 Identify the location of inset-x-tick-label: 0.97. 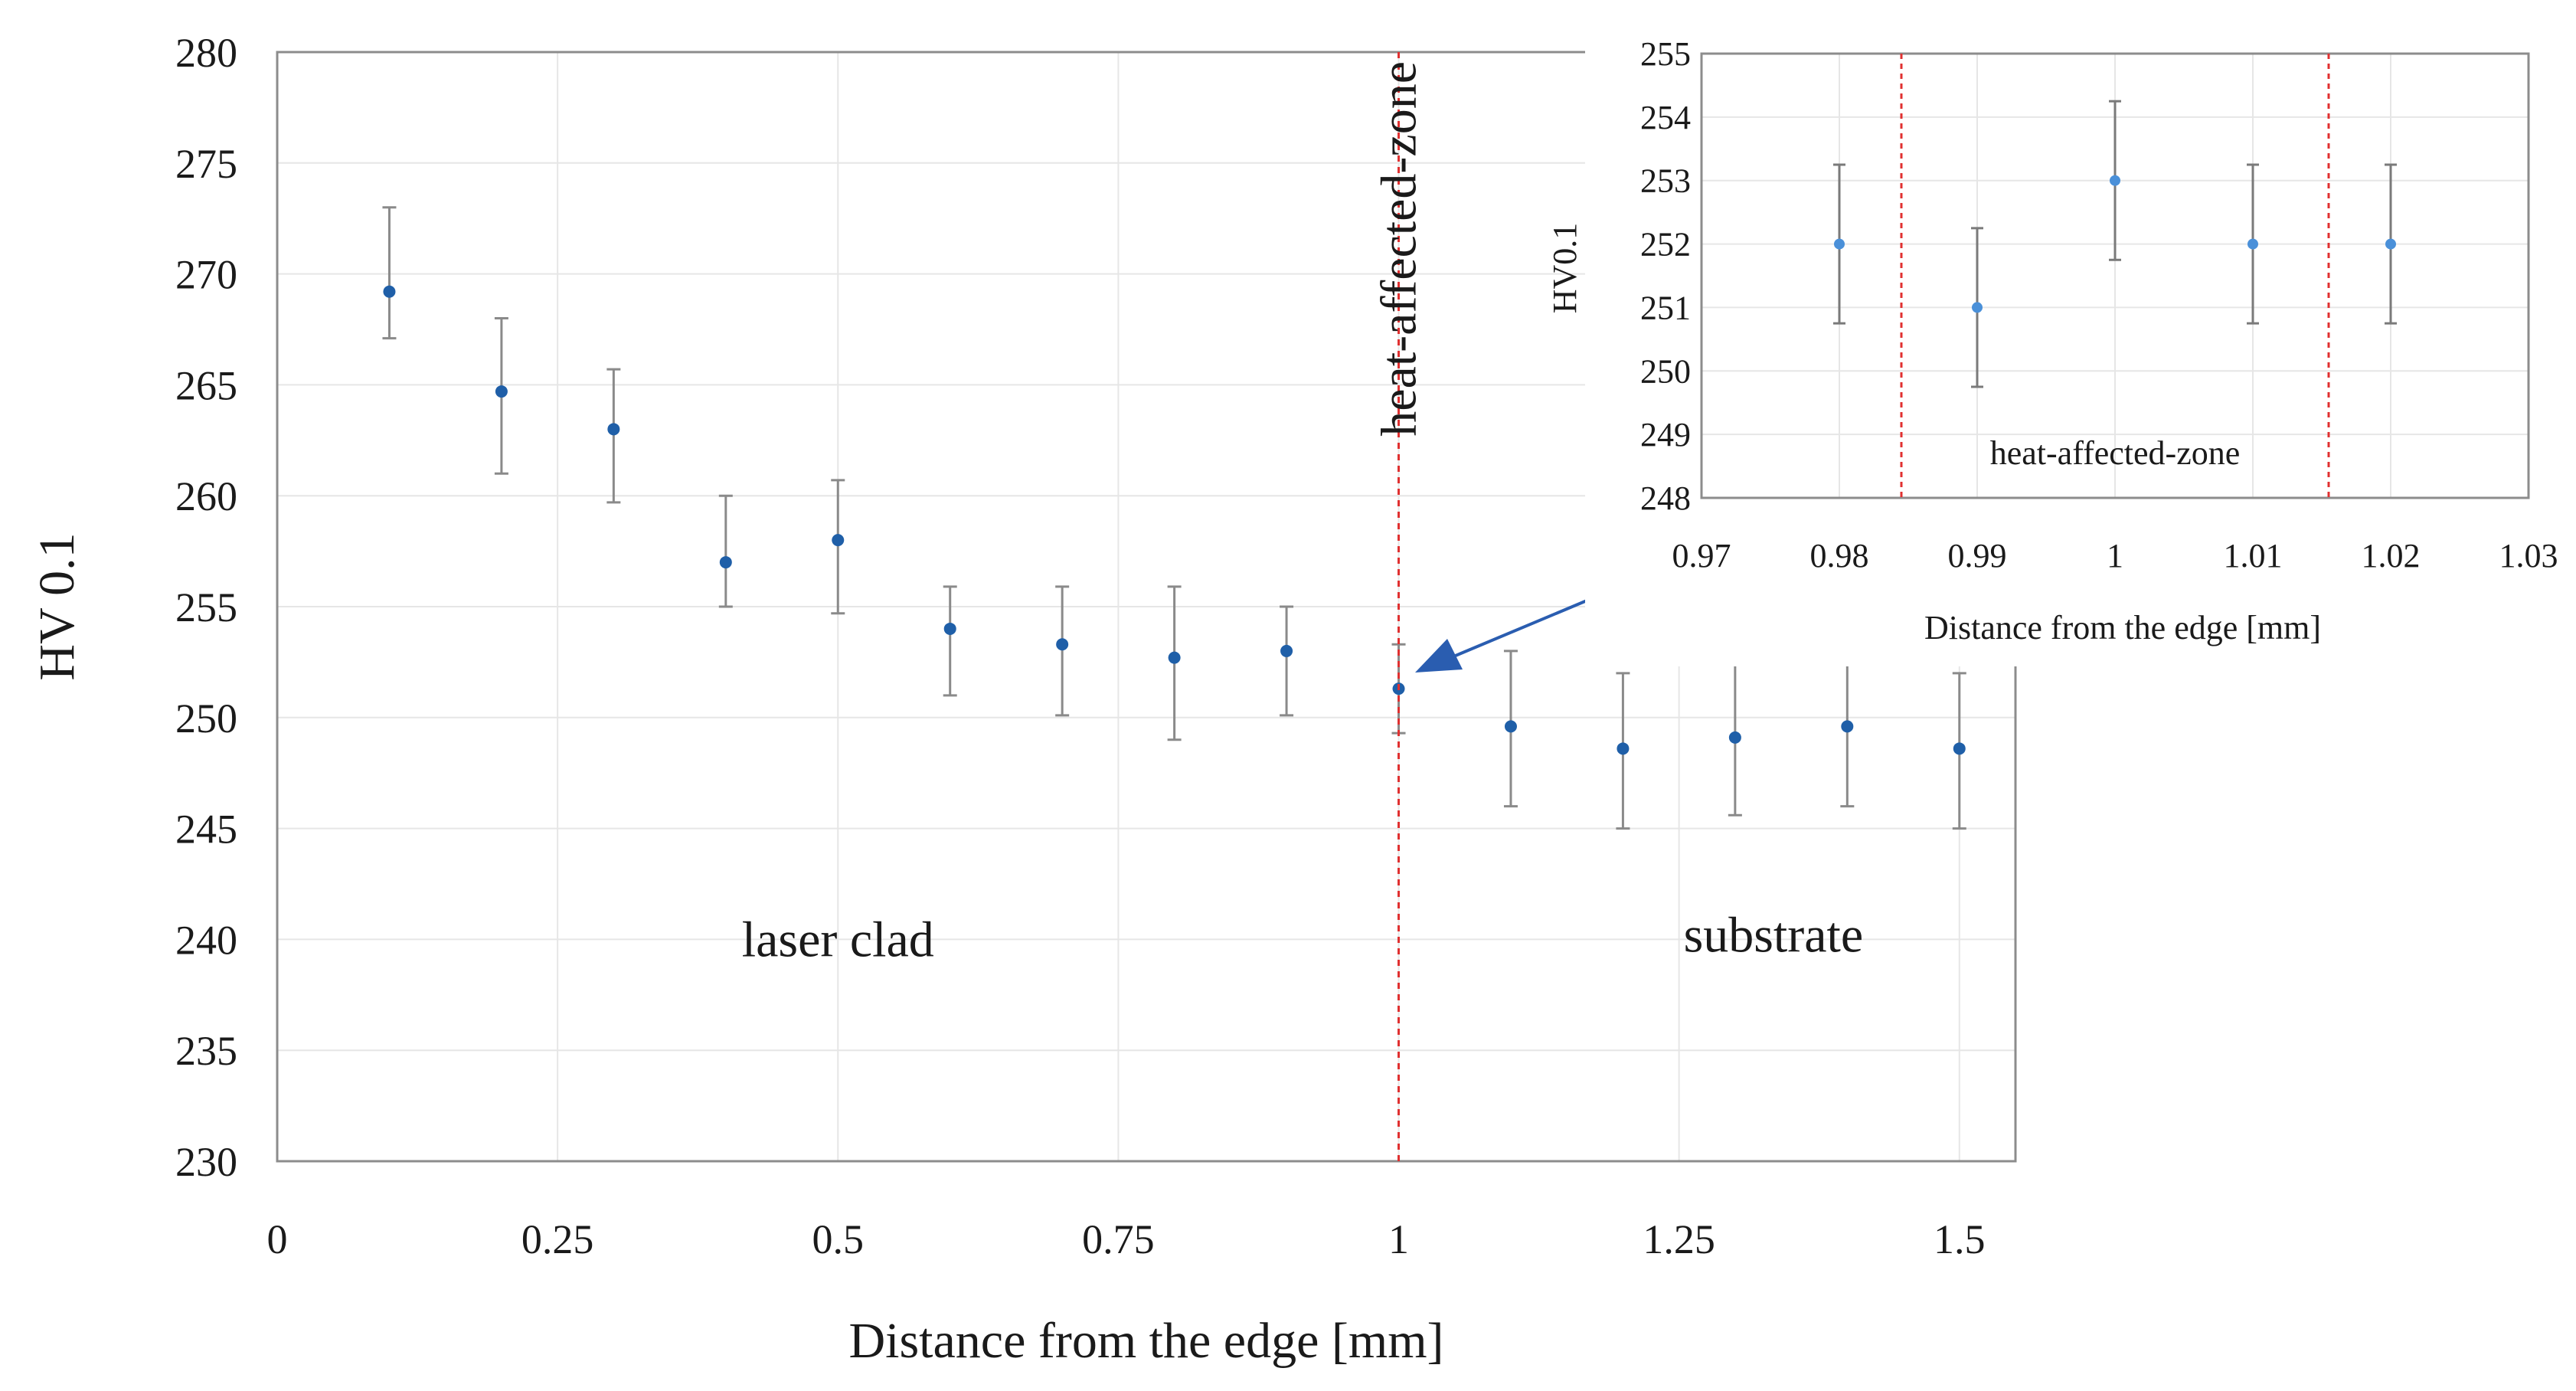
(1701, 555).